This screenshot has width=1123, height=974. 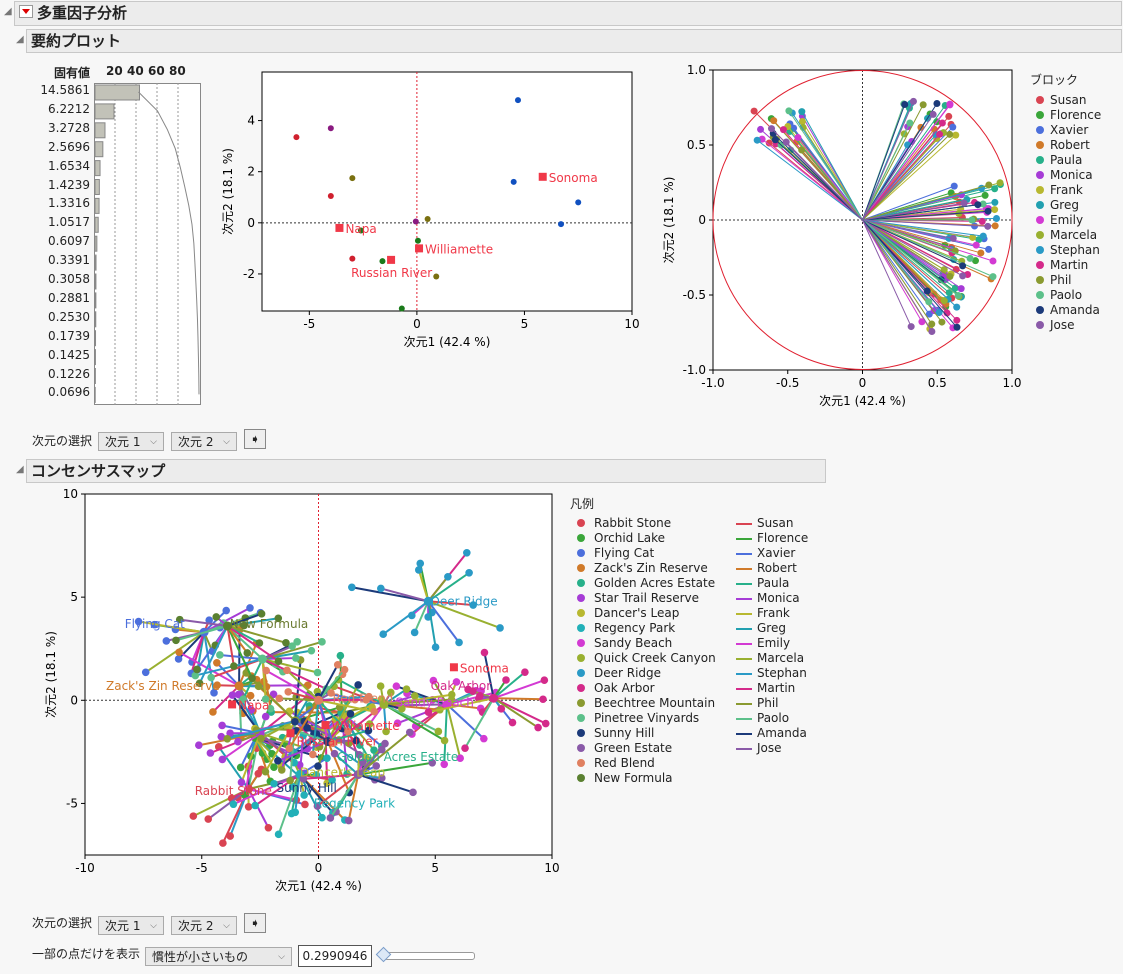 I want to click on subset-select: 慣性が小さいもの ⌵, so click(x=218, y=956).